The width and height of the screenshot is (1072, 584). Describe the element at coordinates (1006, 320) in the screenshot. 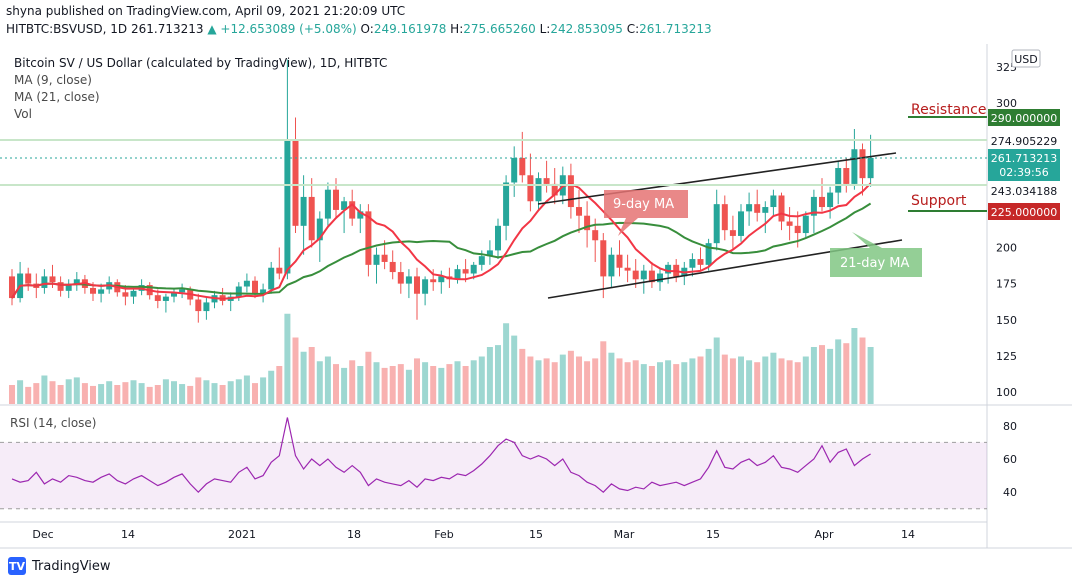

I see `price-tick-label: 150` at that location.